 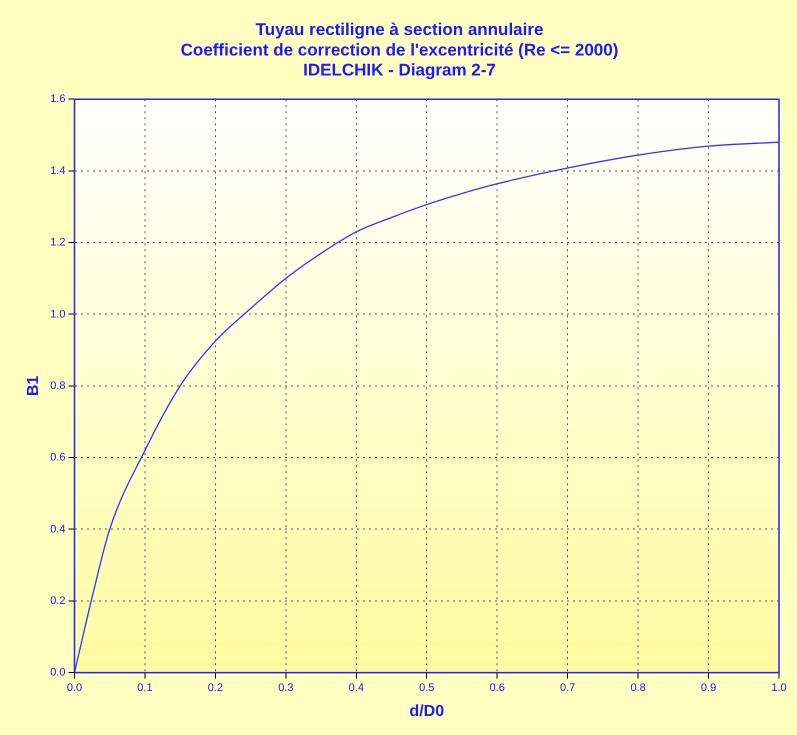 I want to click on x-tick-label: 0.4, so click(x=356, y=688).